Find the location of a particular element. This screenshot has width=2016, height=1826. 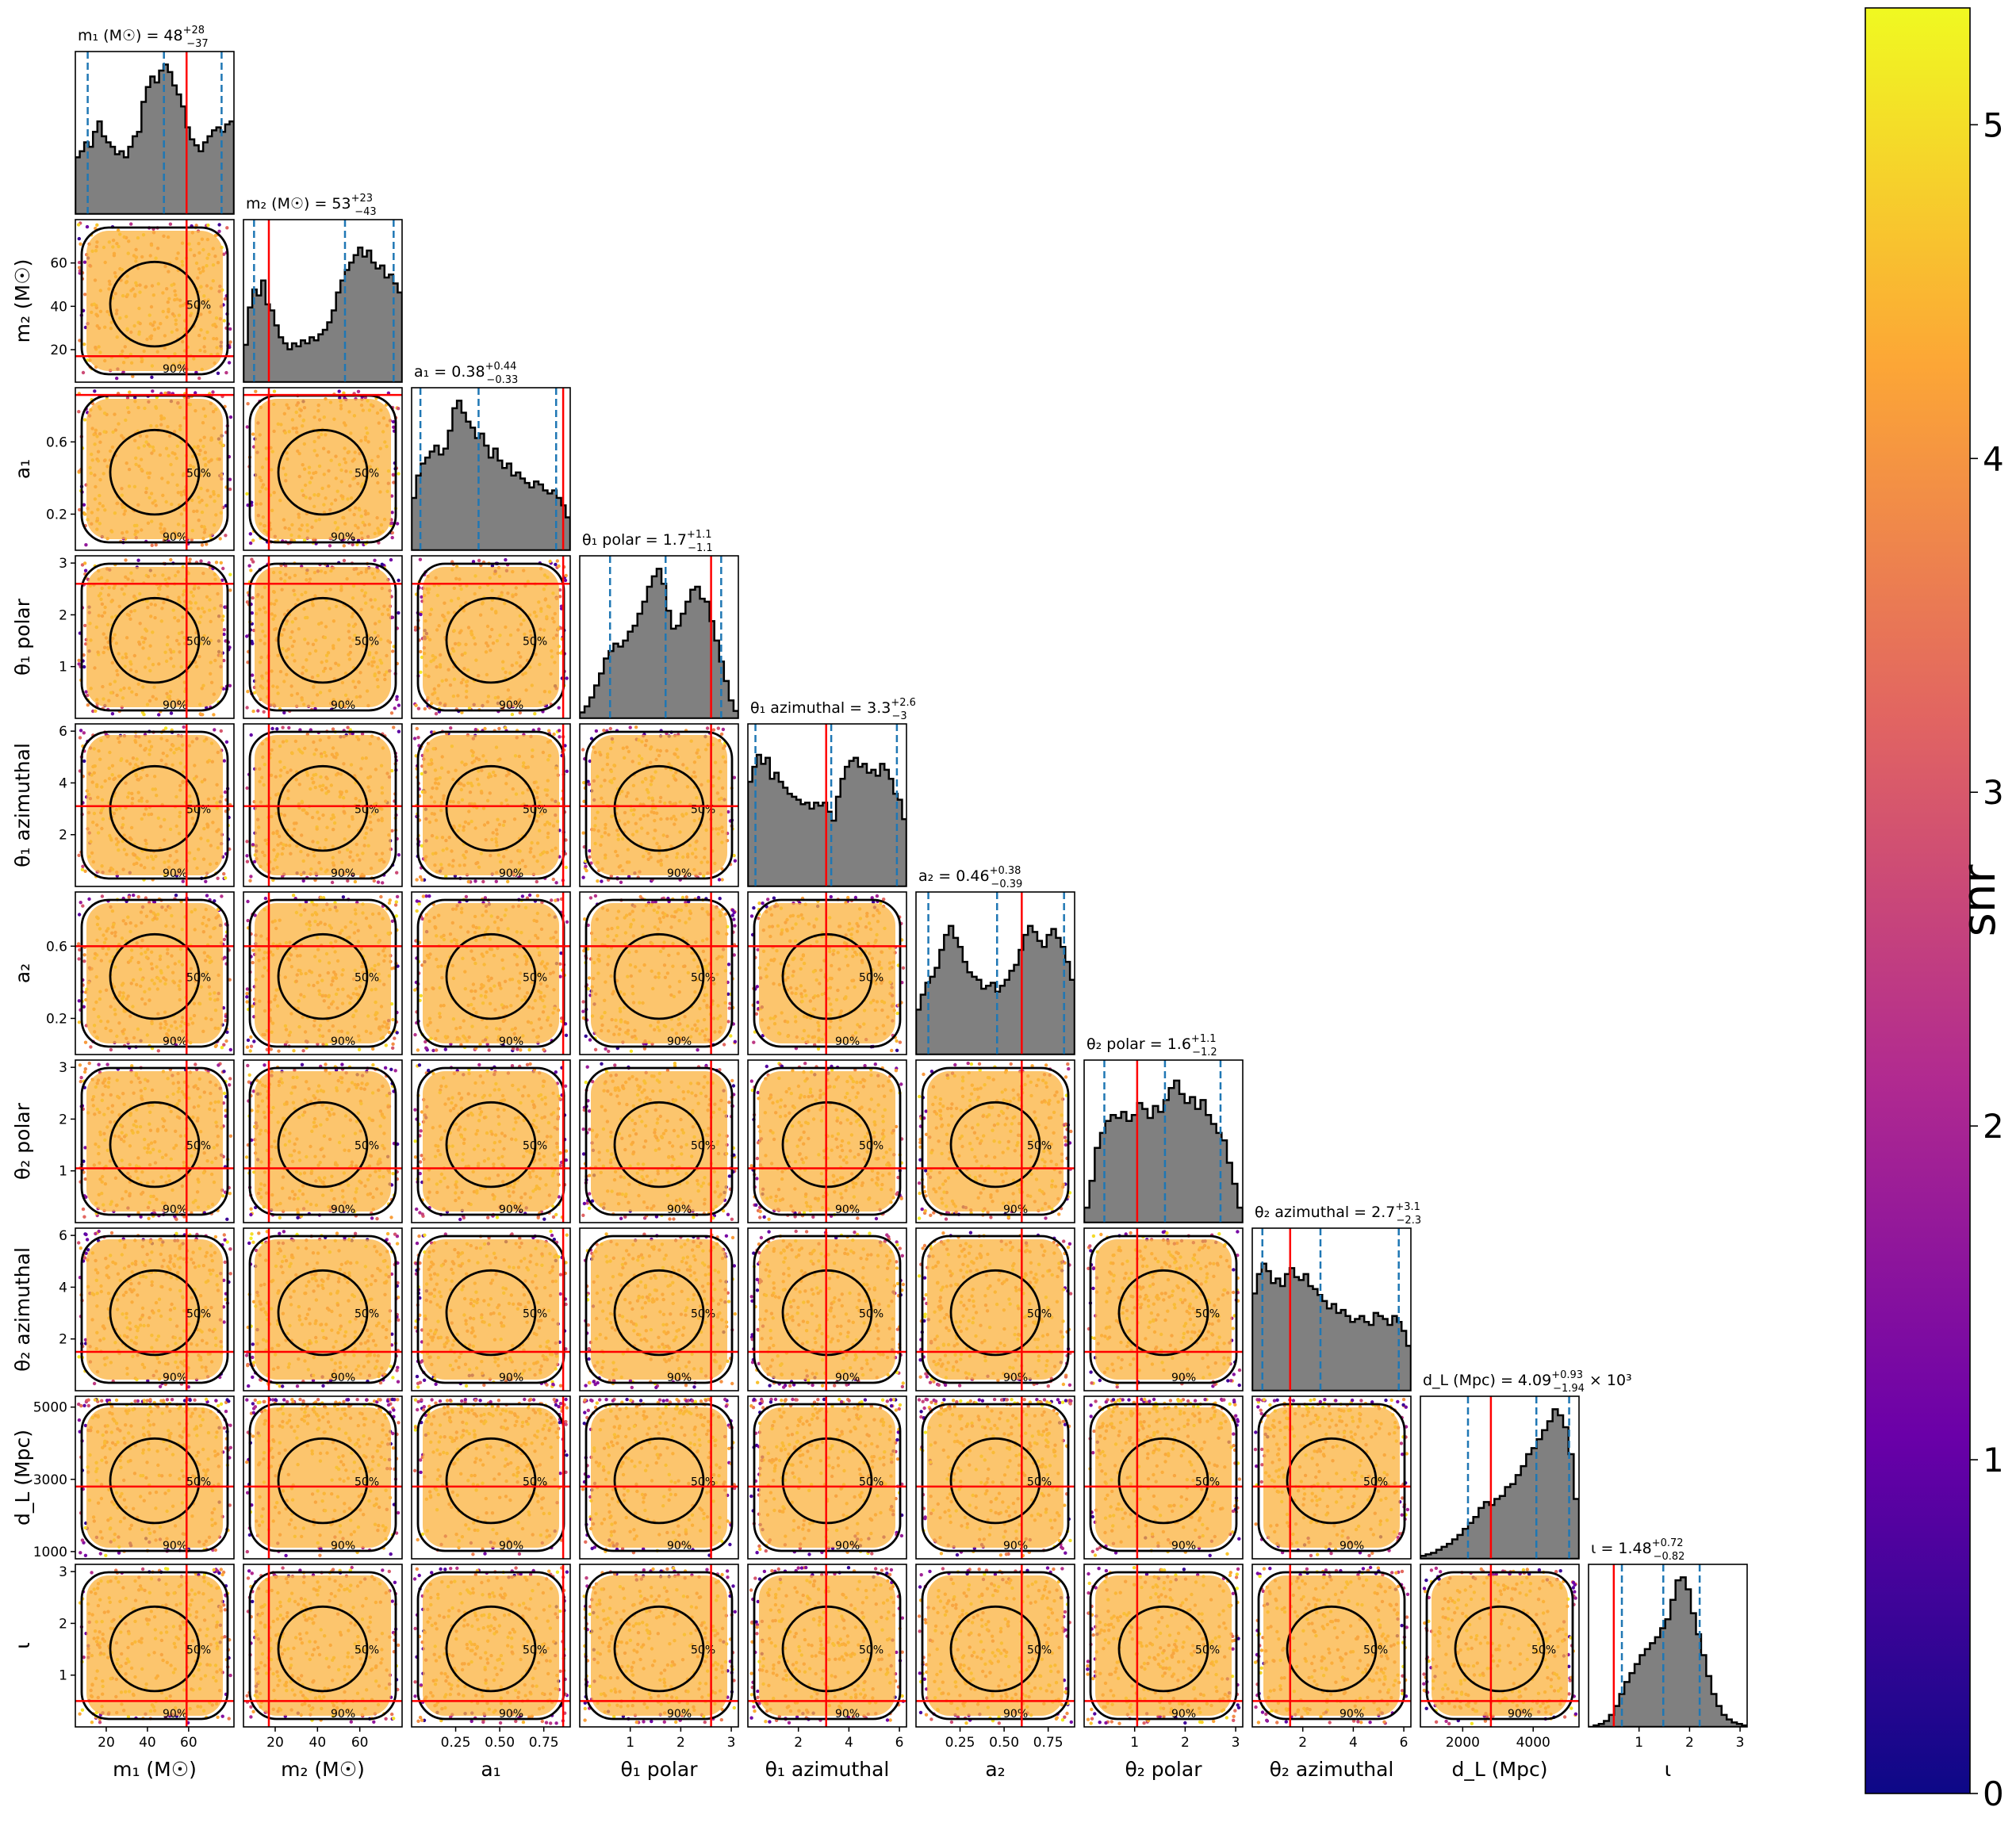

y-tick-label: 3000 is located at coordinates (50, 1480).